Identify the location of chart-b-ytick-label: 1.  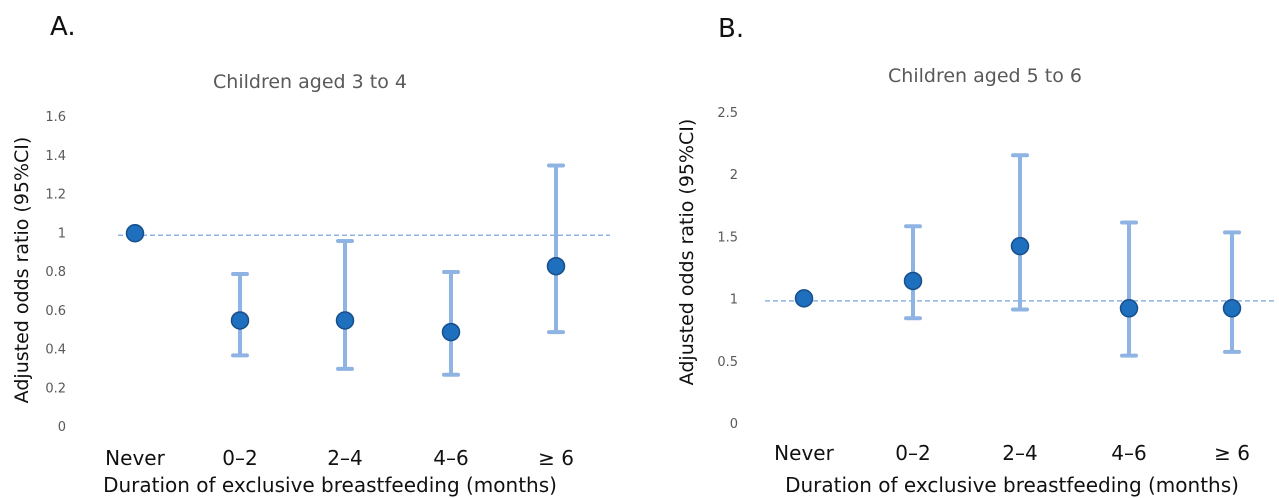
(734, 300).